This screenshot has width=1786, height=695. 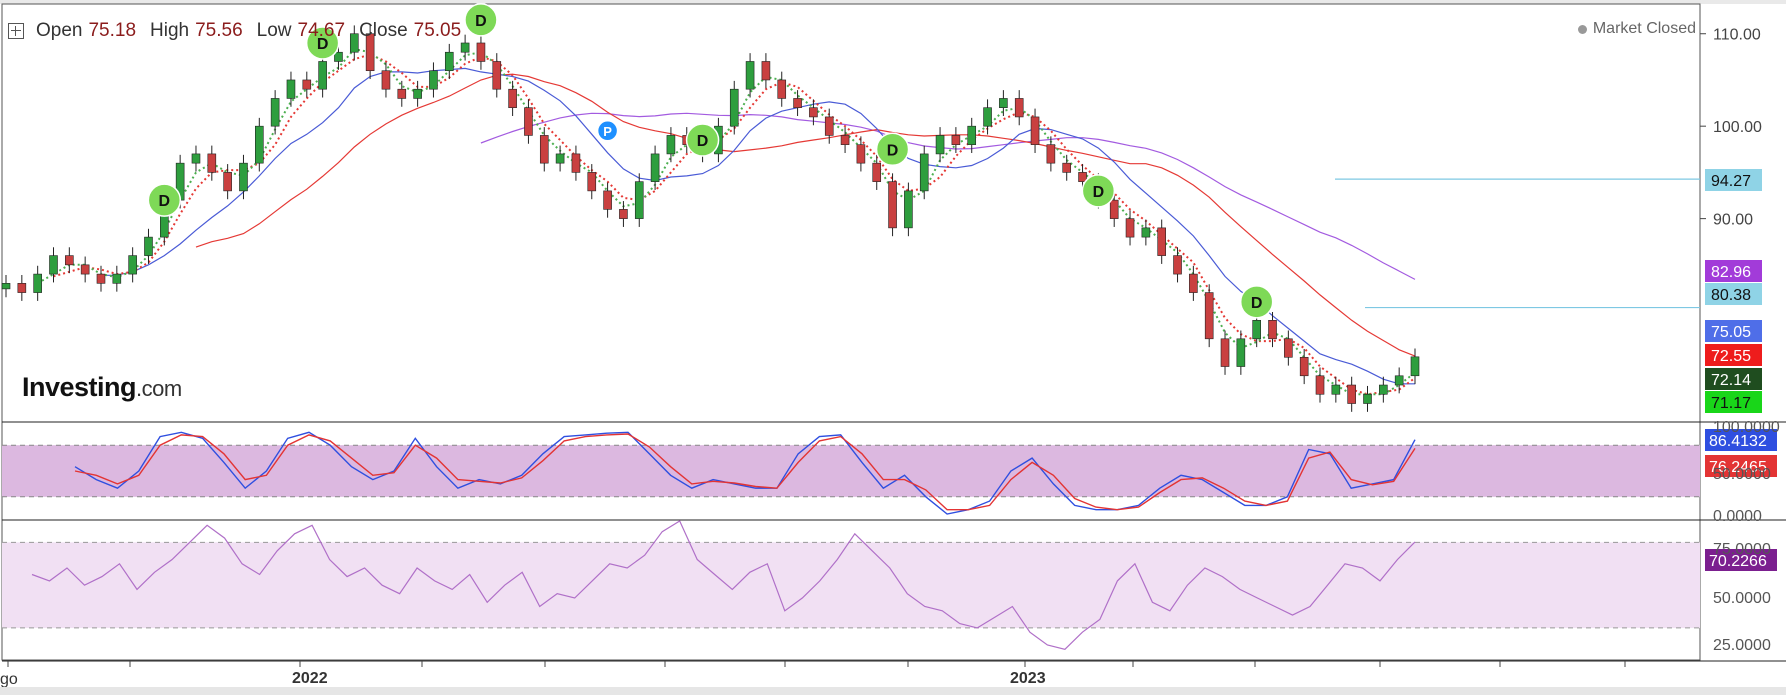 I want to click on stoch-tick-label: 100.0000, so click(x=1746, y=427).